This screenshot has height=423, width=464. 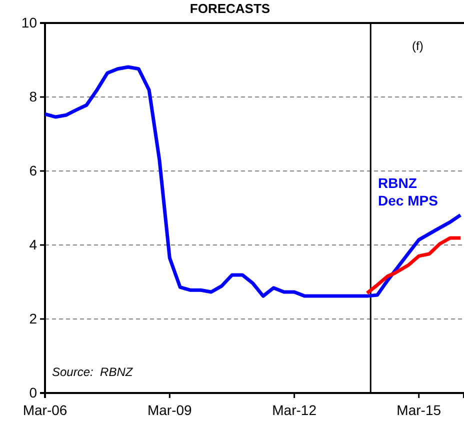 I want to click on y-tick-label: 10, so click(x=29, y=22).